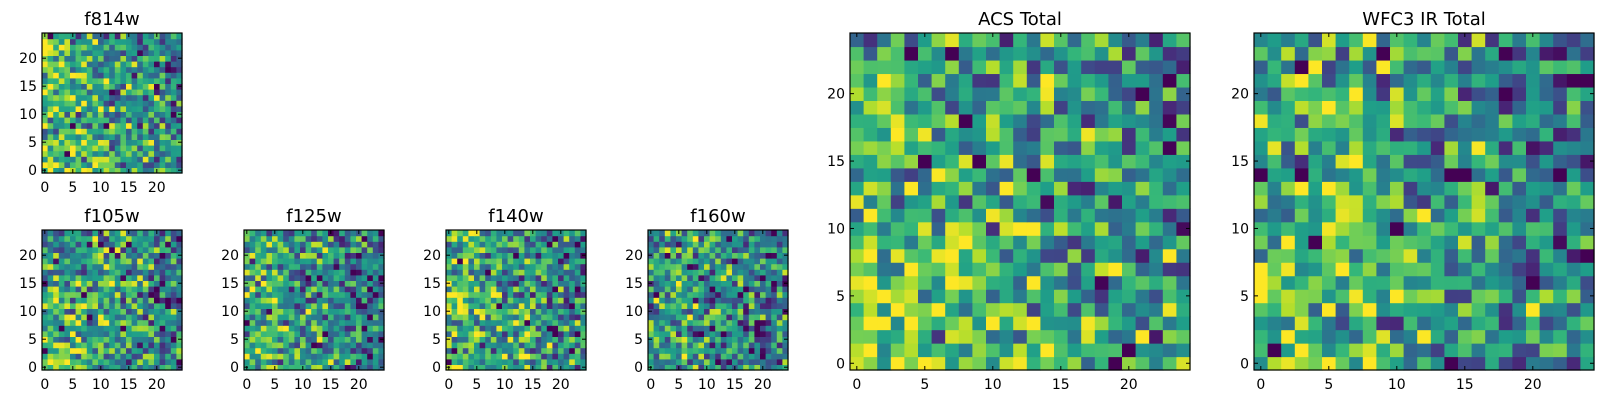  I want to click on y-tick-label: 15, so click(28, 87).